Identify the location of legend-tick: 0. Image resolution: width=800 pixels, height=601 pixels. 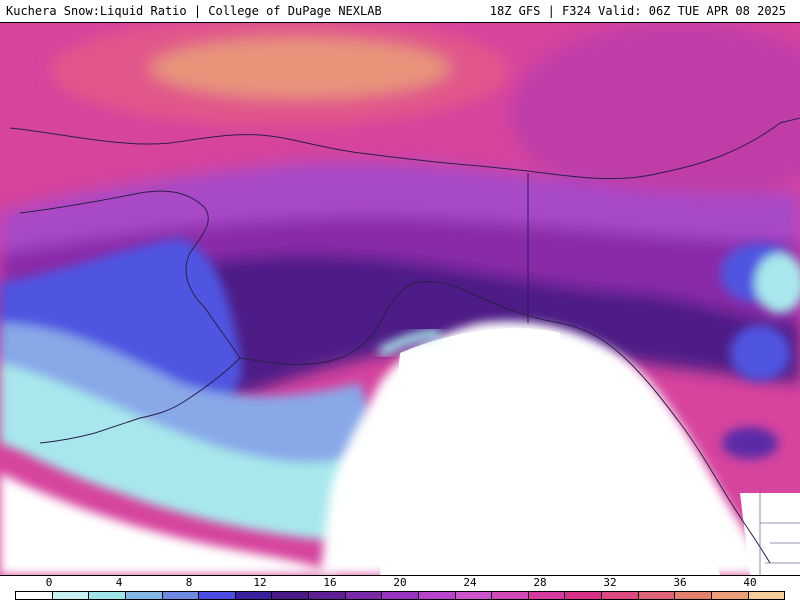
(49, 582).